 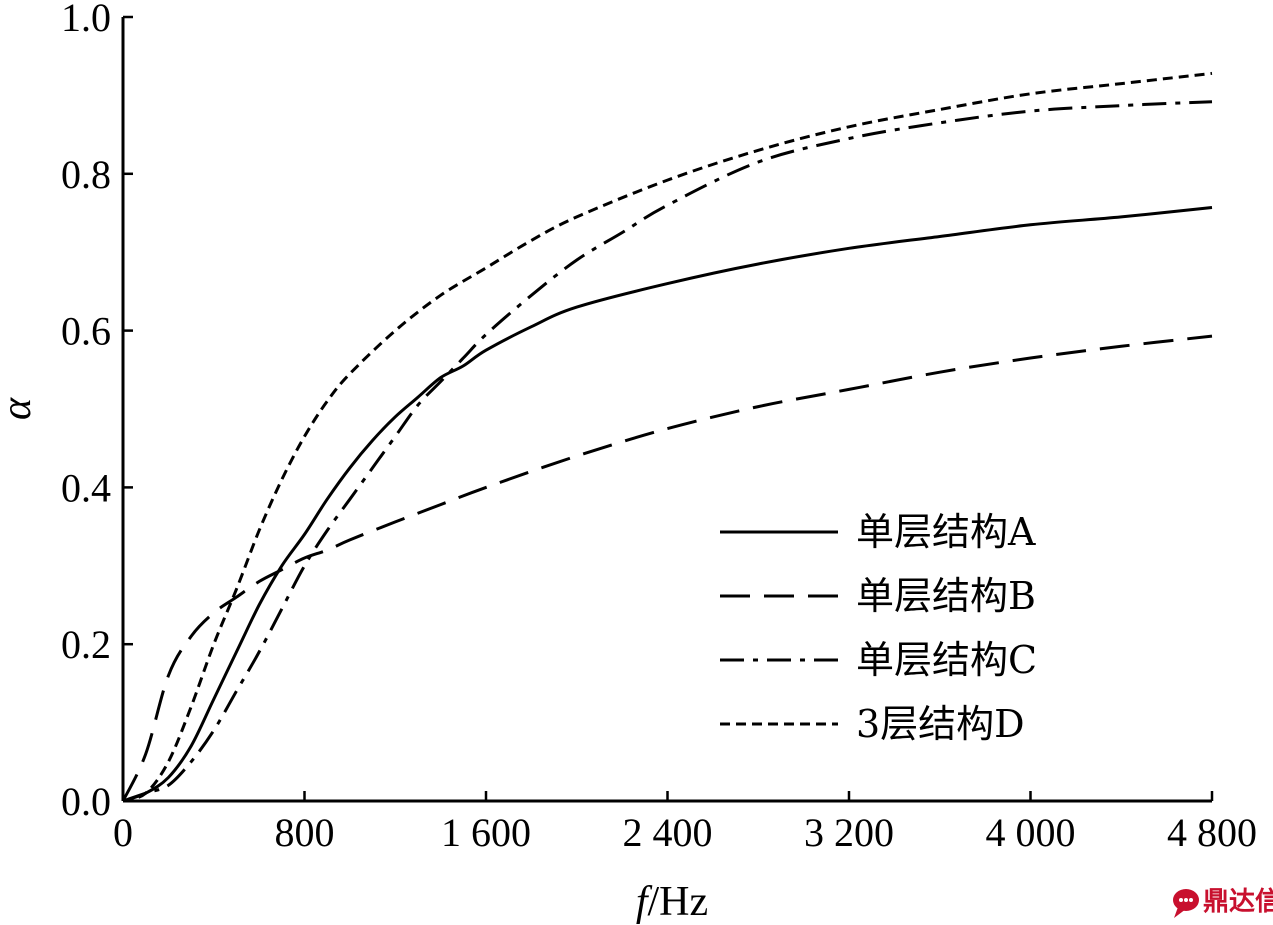 What do you see at coordinates (86, 644) in the screenshot?
I see `y-tick-label: 0.2` at bounding box center [86, 644].